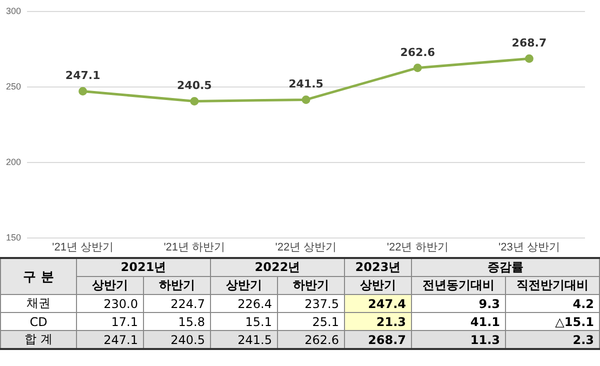 The image size is (600, 366). Describe the element at coordinates (38, 303) in the screenshot. I see `category-label: 채권` at that location.